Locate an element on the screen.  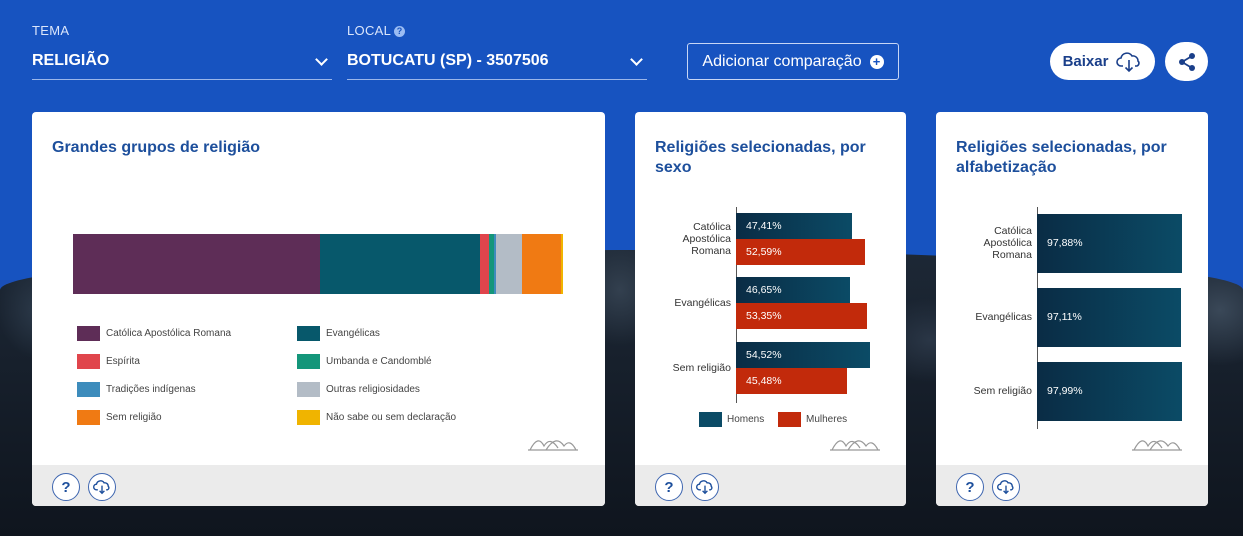
card-title: Religiões selecionadas, por sexo is located at coordinates (760, 158).